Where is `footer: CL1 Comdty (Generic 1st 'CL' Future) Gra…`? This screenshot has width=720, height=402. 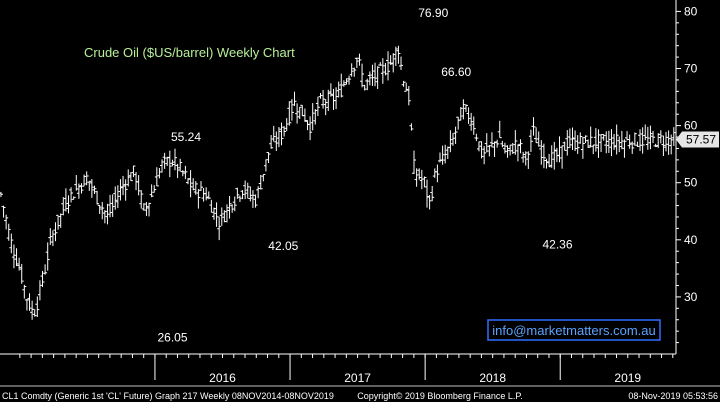
footer: CL1 Comdty (Generic 1st 'CL' Future) Gra… is located at coordinates (360, 396).